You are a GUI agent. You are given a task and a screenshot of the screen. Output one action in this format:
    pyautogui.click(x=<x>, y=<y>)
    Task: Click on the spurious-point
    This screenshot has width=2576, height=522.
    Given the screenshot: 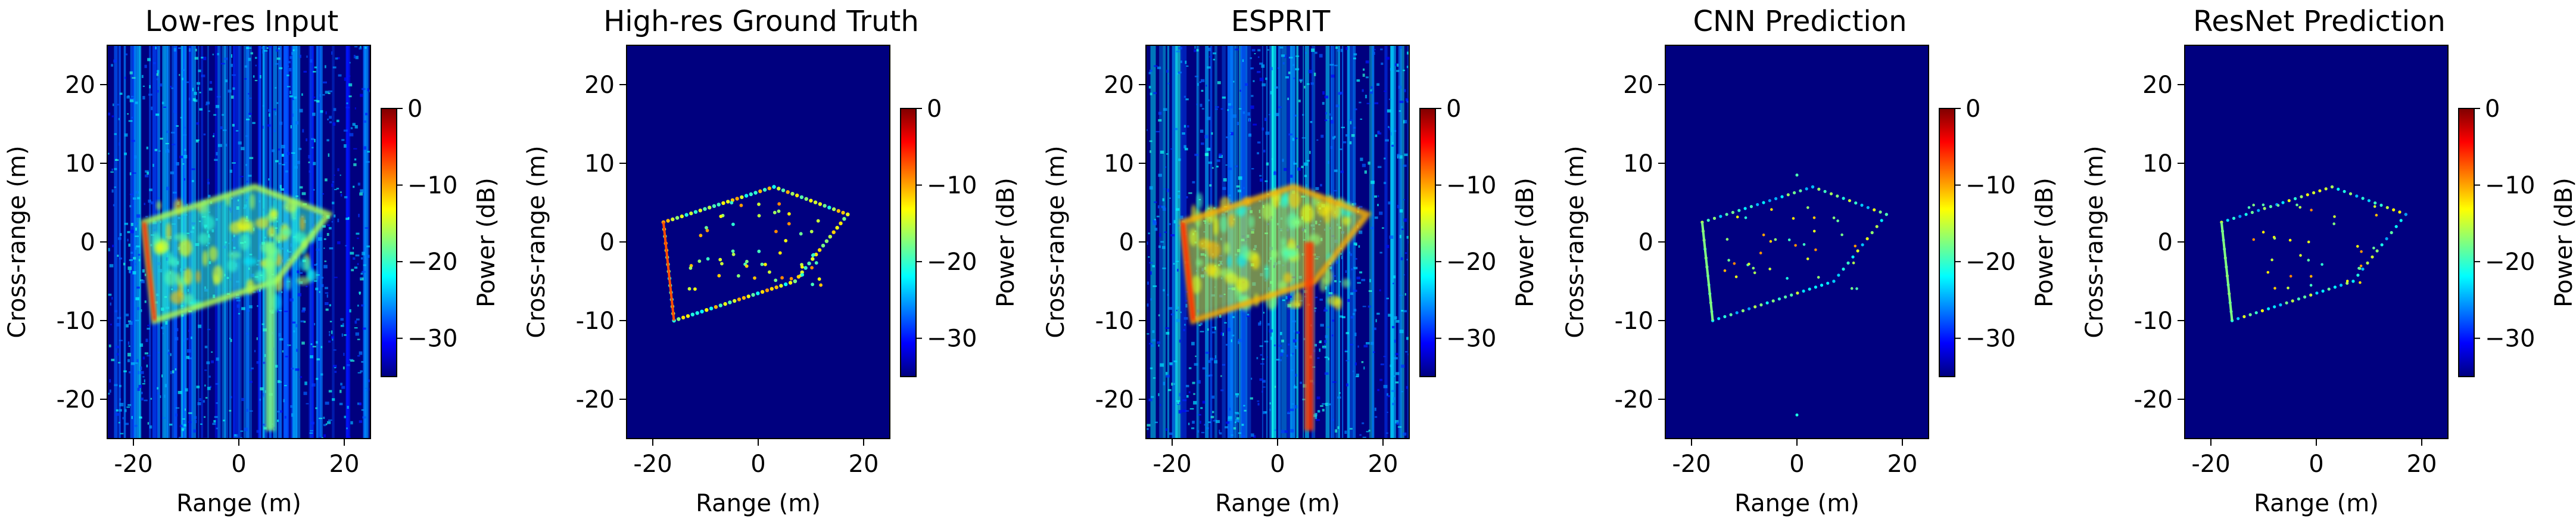 What is the action you would take?
    pyautogui.click(x=1797, y=415)
    